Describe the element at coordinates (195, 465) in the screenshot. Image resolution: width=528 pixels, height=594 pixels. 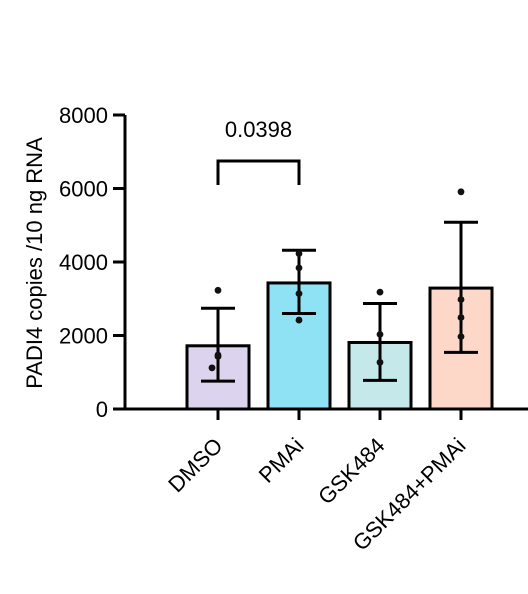
I see `x-tick-label: DMSO` at that location.